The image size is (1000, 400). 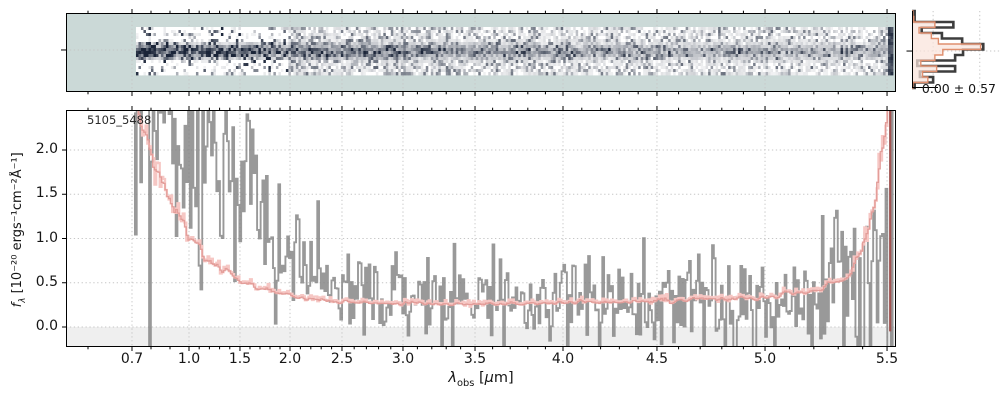 What do you see at coordinates (46, 326) in the screenshot?
I see `y-tick-label: 0.0` at bounding box center [46, 326].